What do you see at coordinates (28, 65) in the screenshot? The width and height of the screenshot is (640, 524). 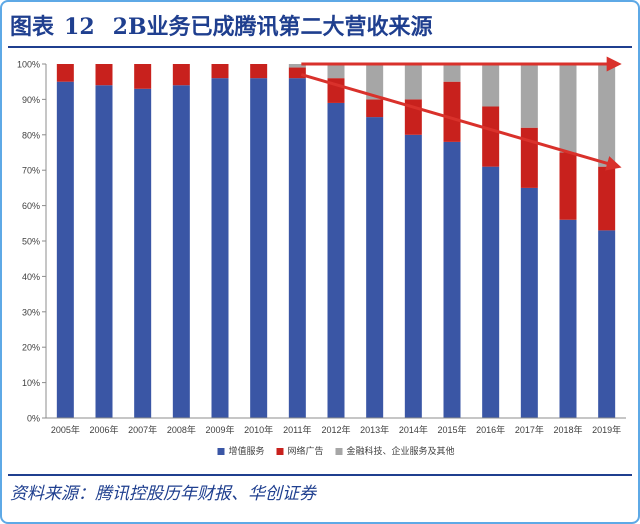 I see `y-tick-label: 100%` at bounding box center [28, 65].